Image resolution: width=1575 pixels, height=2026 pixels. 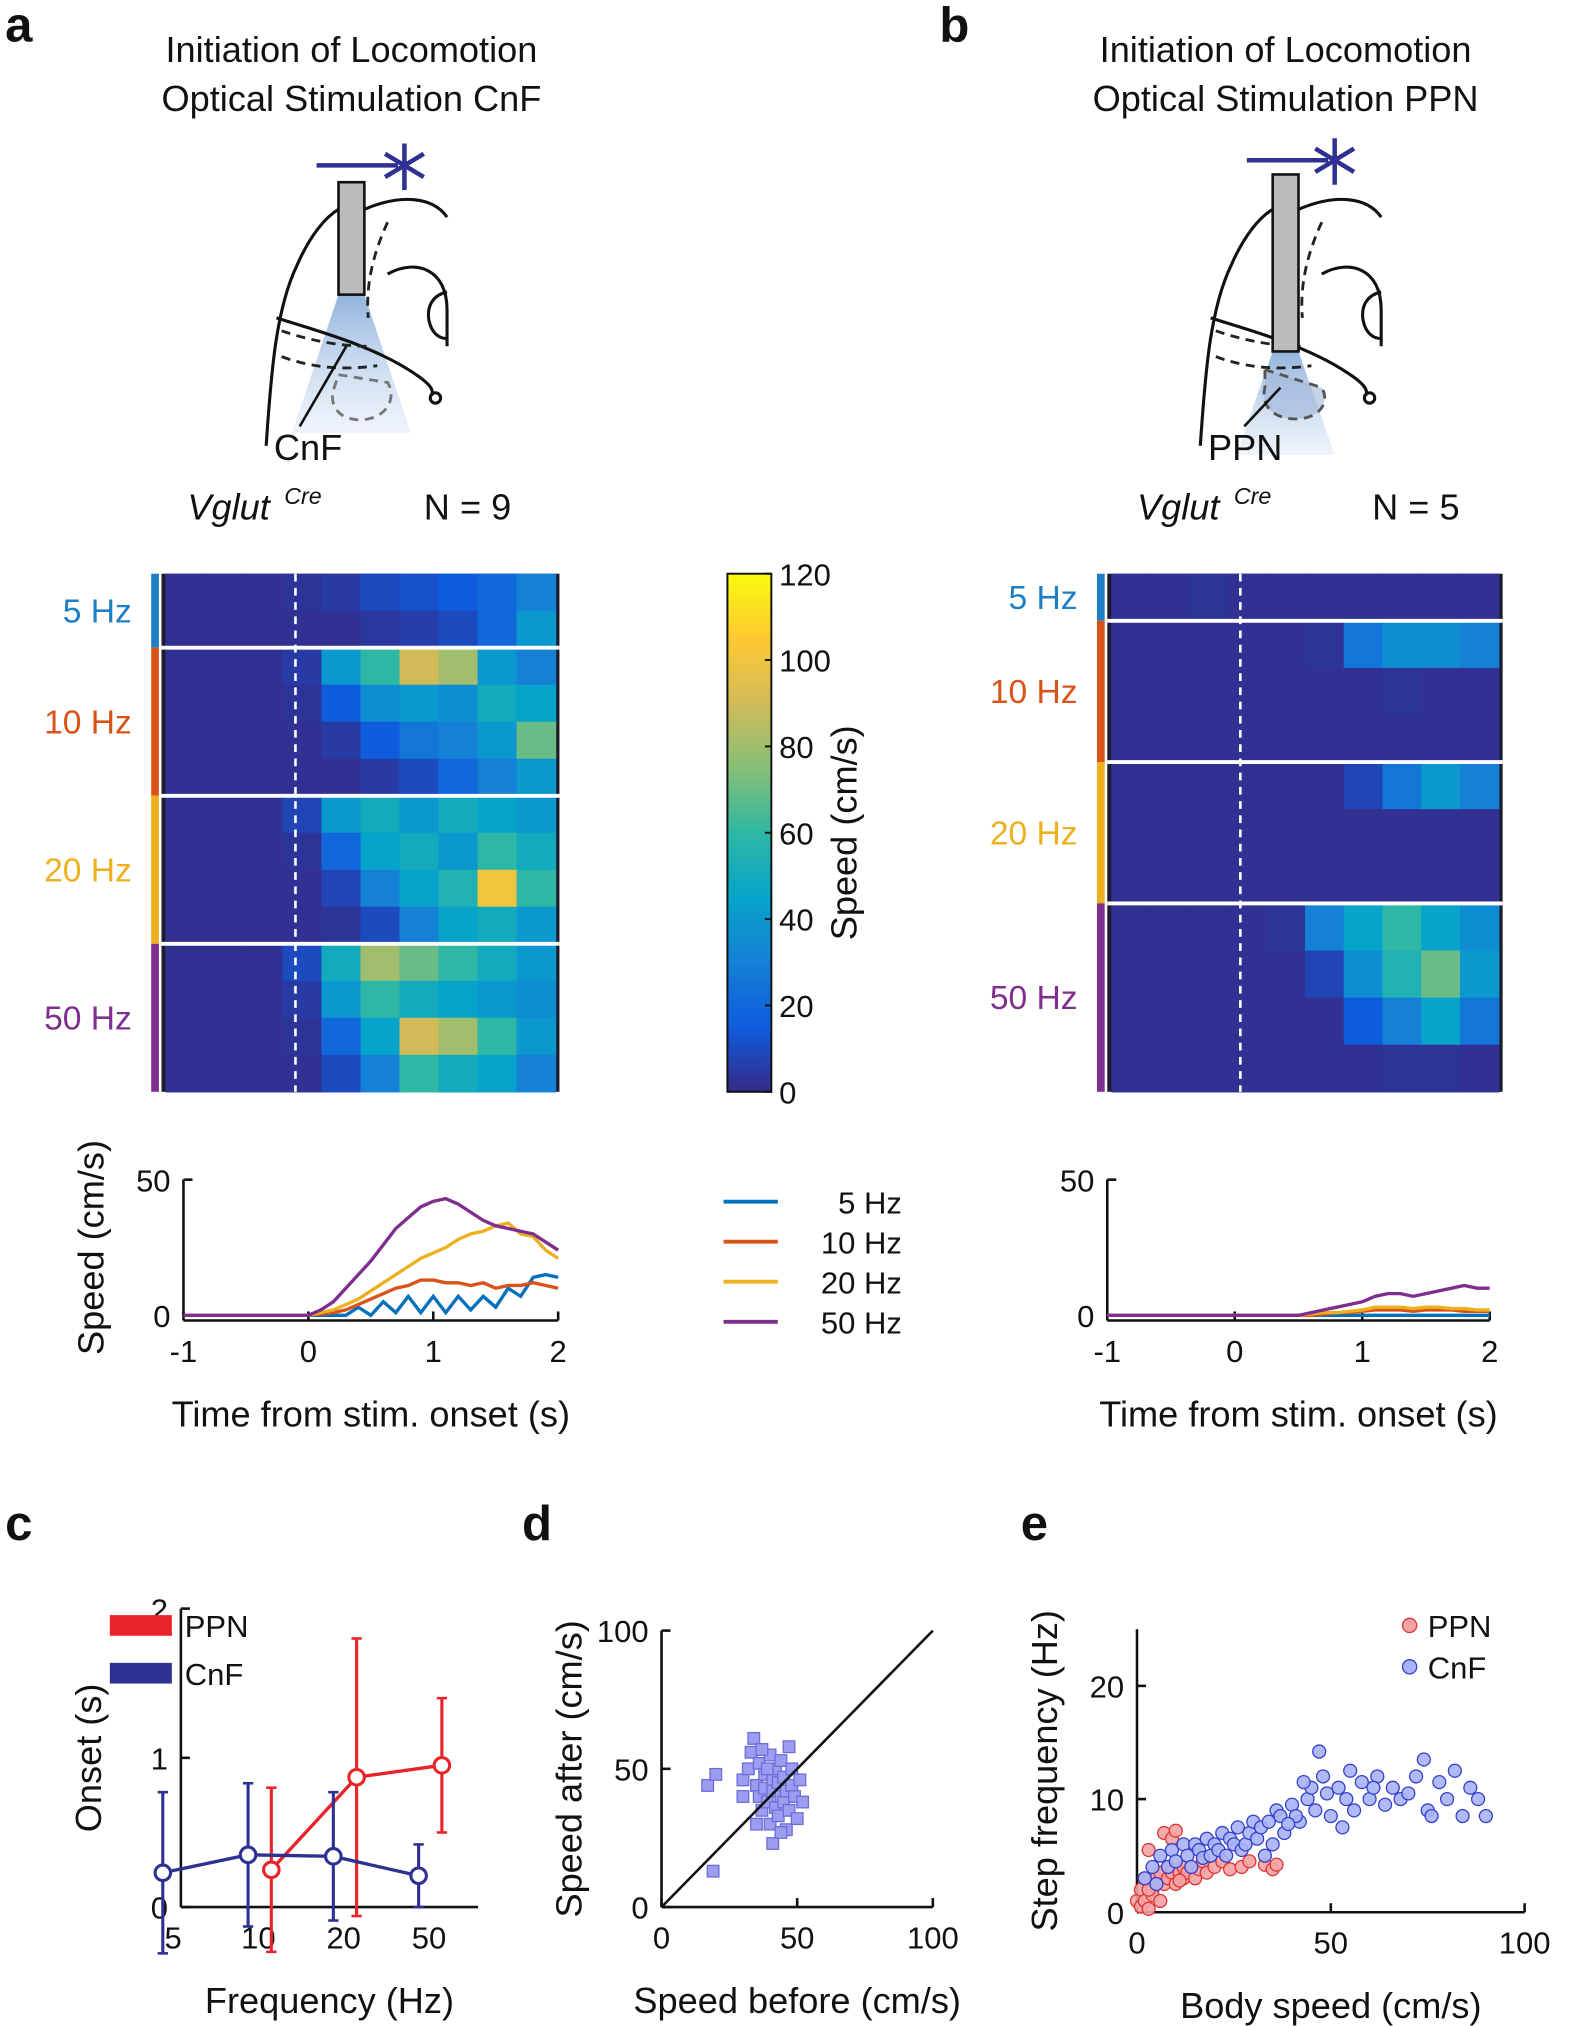 I want to click on legend-label: 20 Hz, so click(x=861, y=1282).